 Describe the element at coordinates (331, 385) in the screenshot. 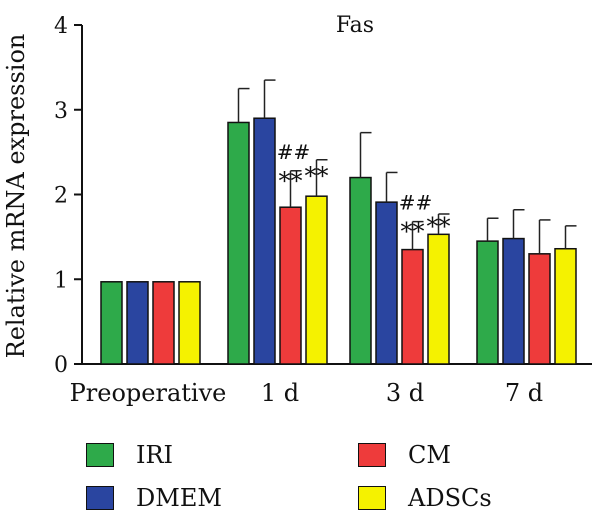

I see `x-axis: Preoperative 1 d 3 d 7 d` at that location.